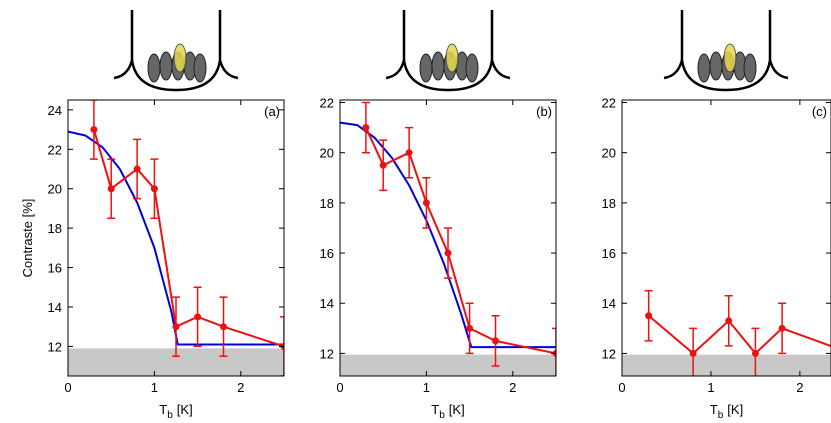 The height and width of the screenshot is (423, 831). I want to click on panel-label: (c), so click(819, 111).